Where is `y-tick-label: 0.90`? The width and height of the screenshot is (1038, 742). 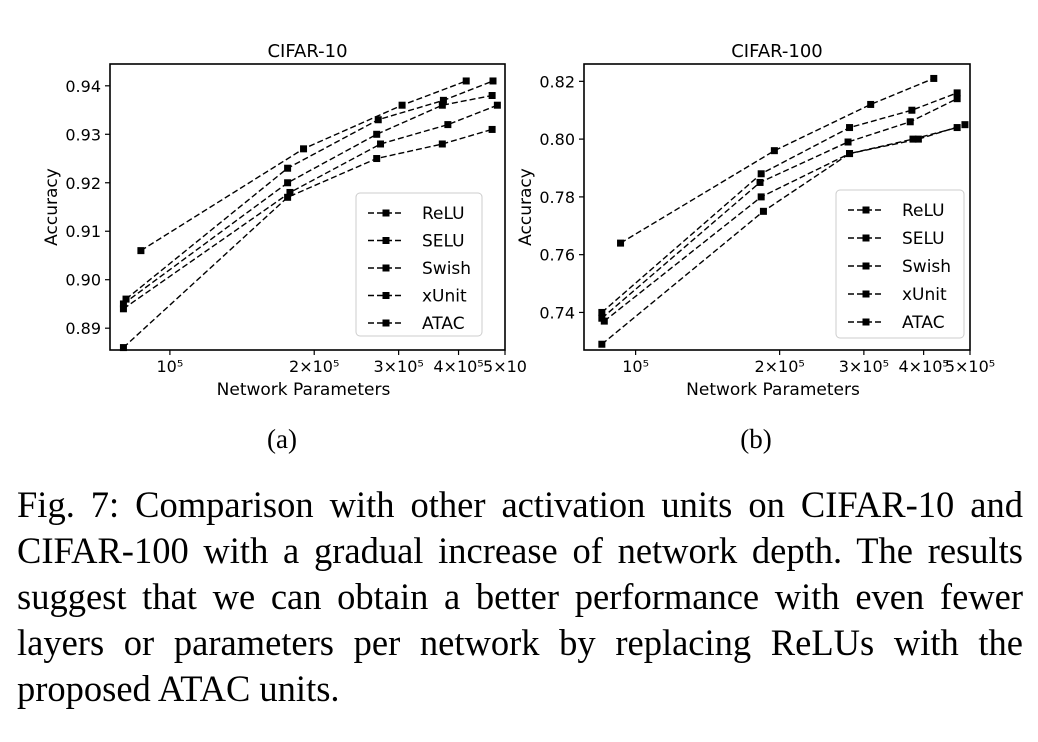
y-tick-label: 0.90 is located at coordinates (83, 280).